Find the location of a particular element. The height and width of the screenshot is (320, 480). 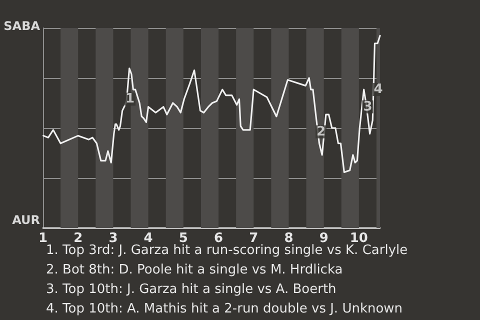

x-tick-label: 6 is located at coordinates (219, 238).